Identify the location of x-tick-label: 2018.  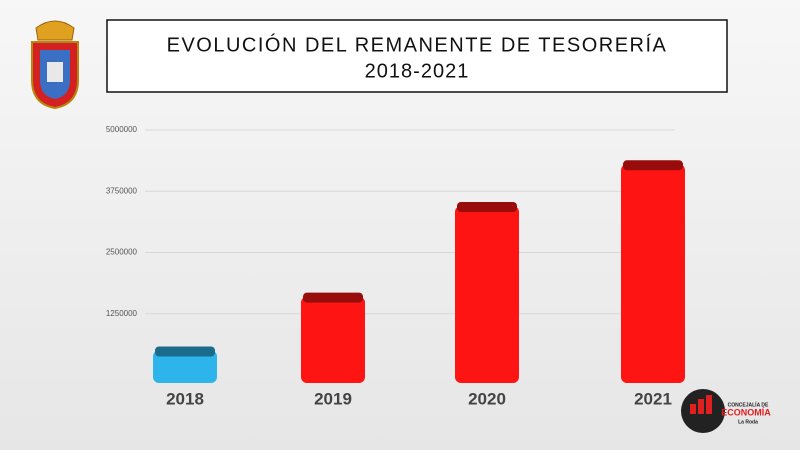
(185, 398).